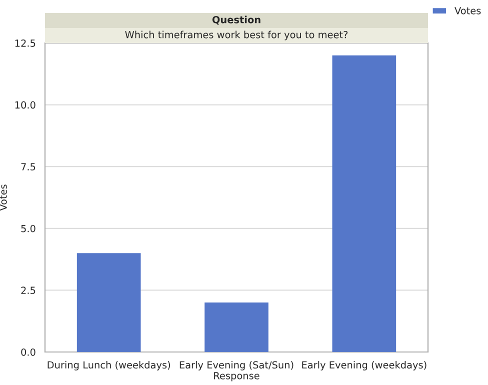 This screenshot has height=385, width=488. I want to click on y-tick-label: 5.0, so click(28, 228).